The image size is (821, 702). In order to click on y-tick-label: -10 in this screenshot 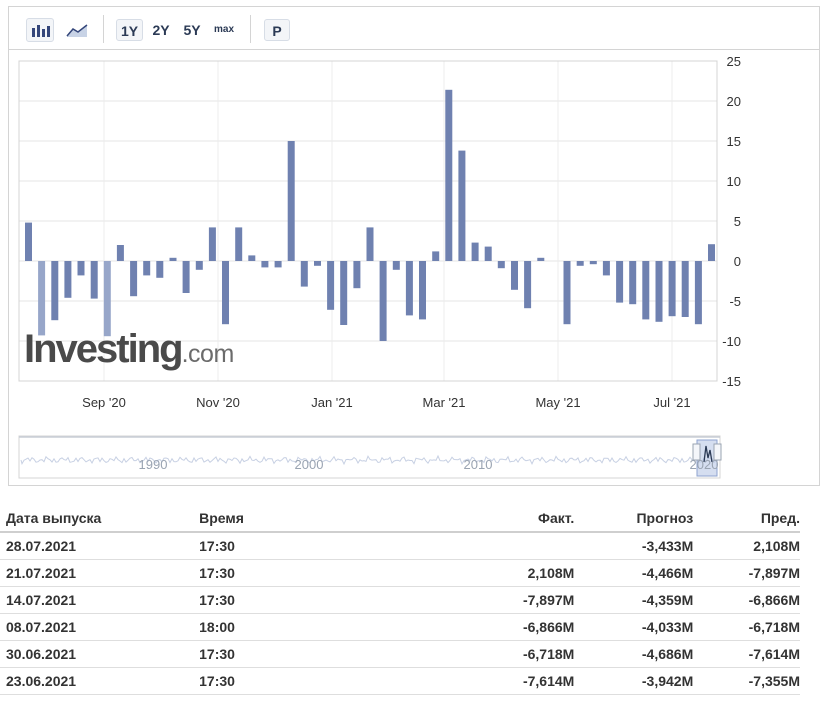, I will do `click(731, 341)`.